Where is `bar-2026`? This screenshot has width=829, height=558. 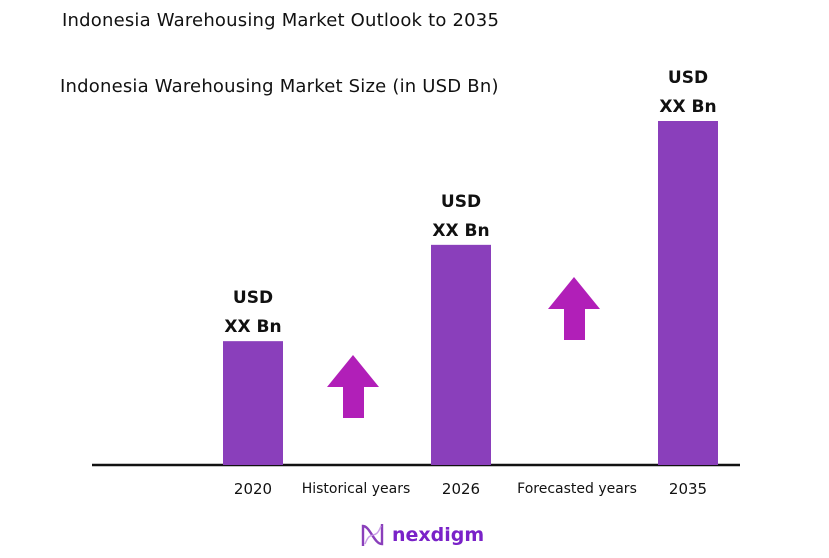
bar-2026 is located at coordinates (461, 354).